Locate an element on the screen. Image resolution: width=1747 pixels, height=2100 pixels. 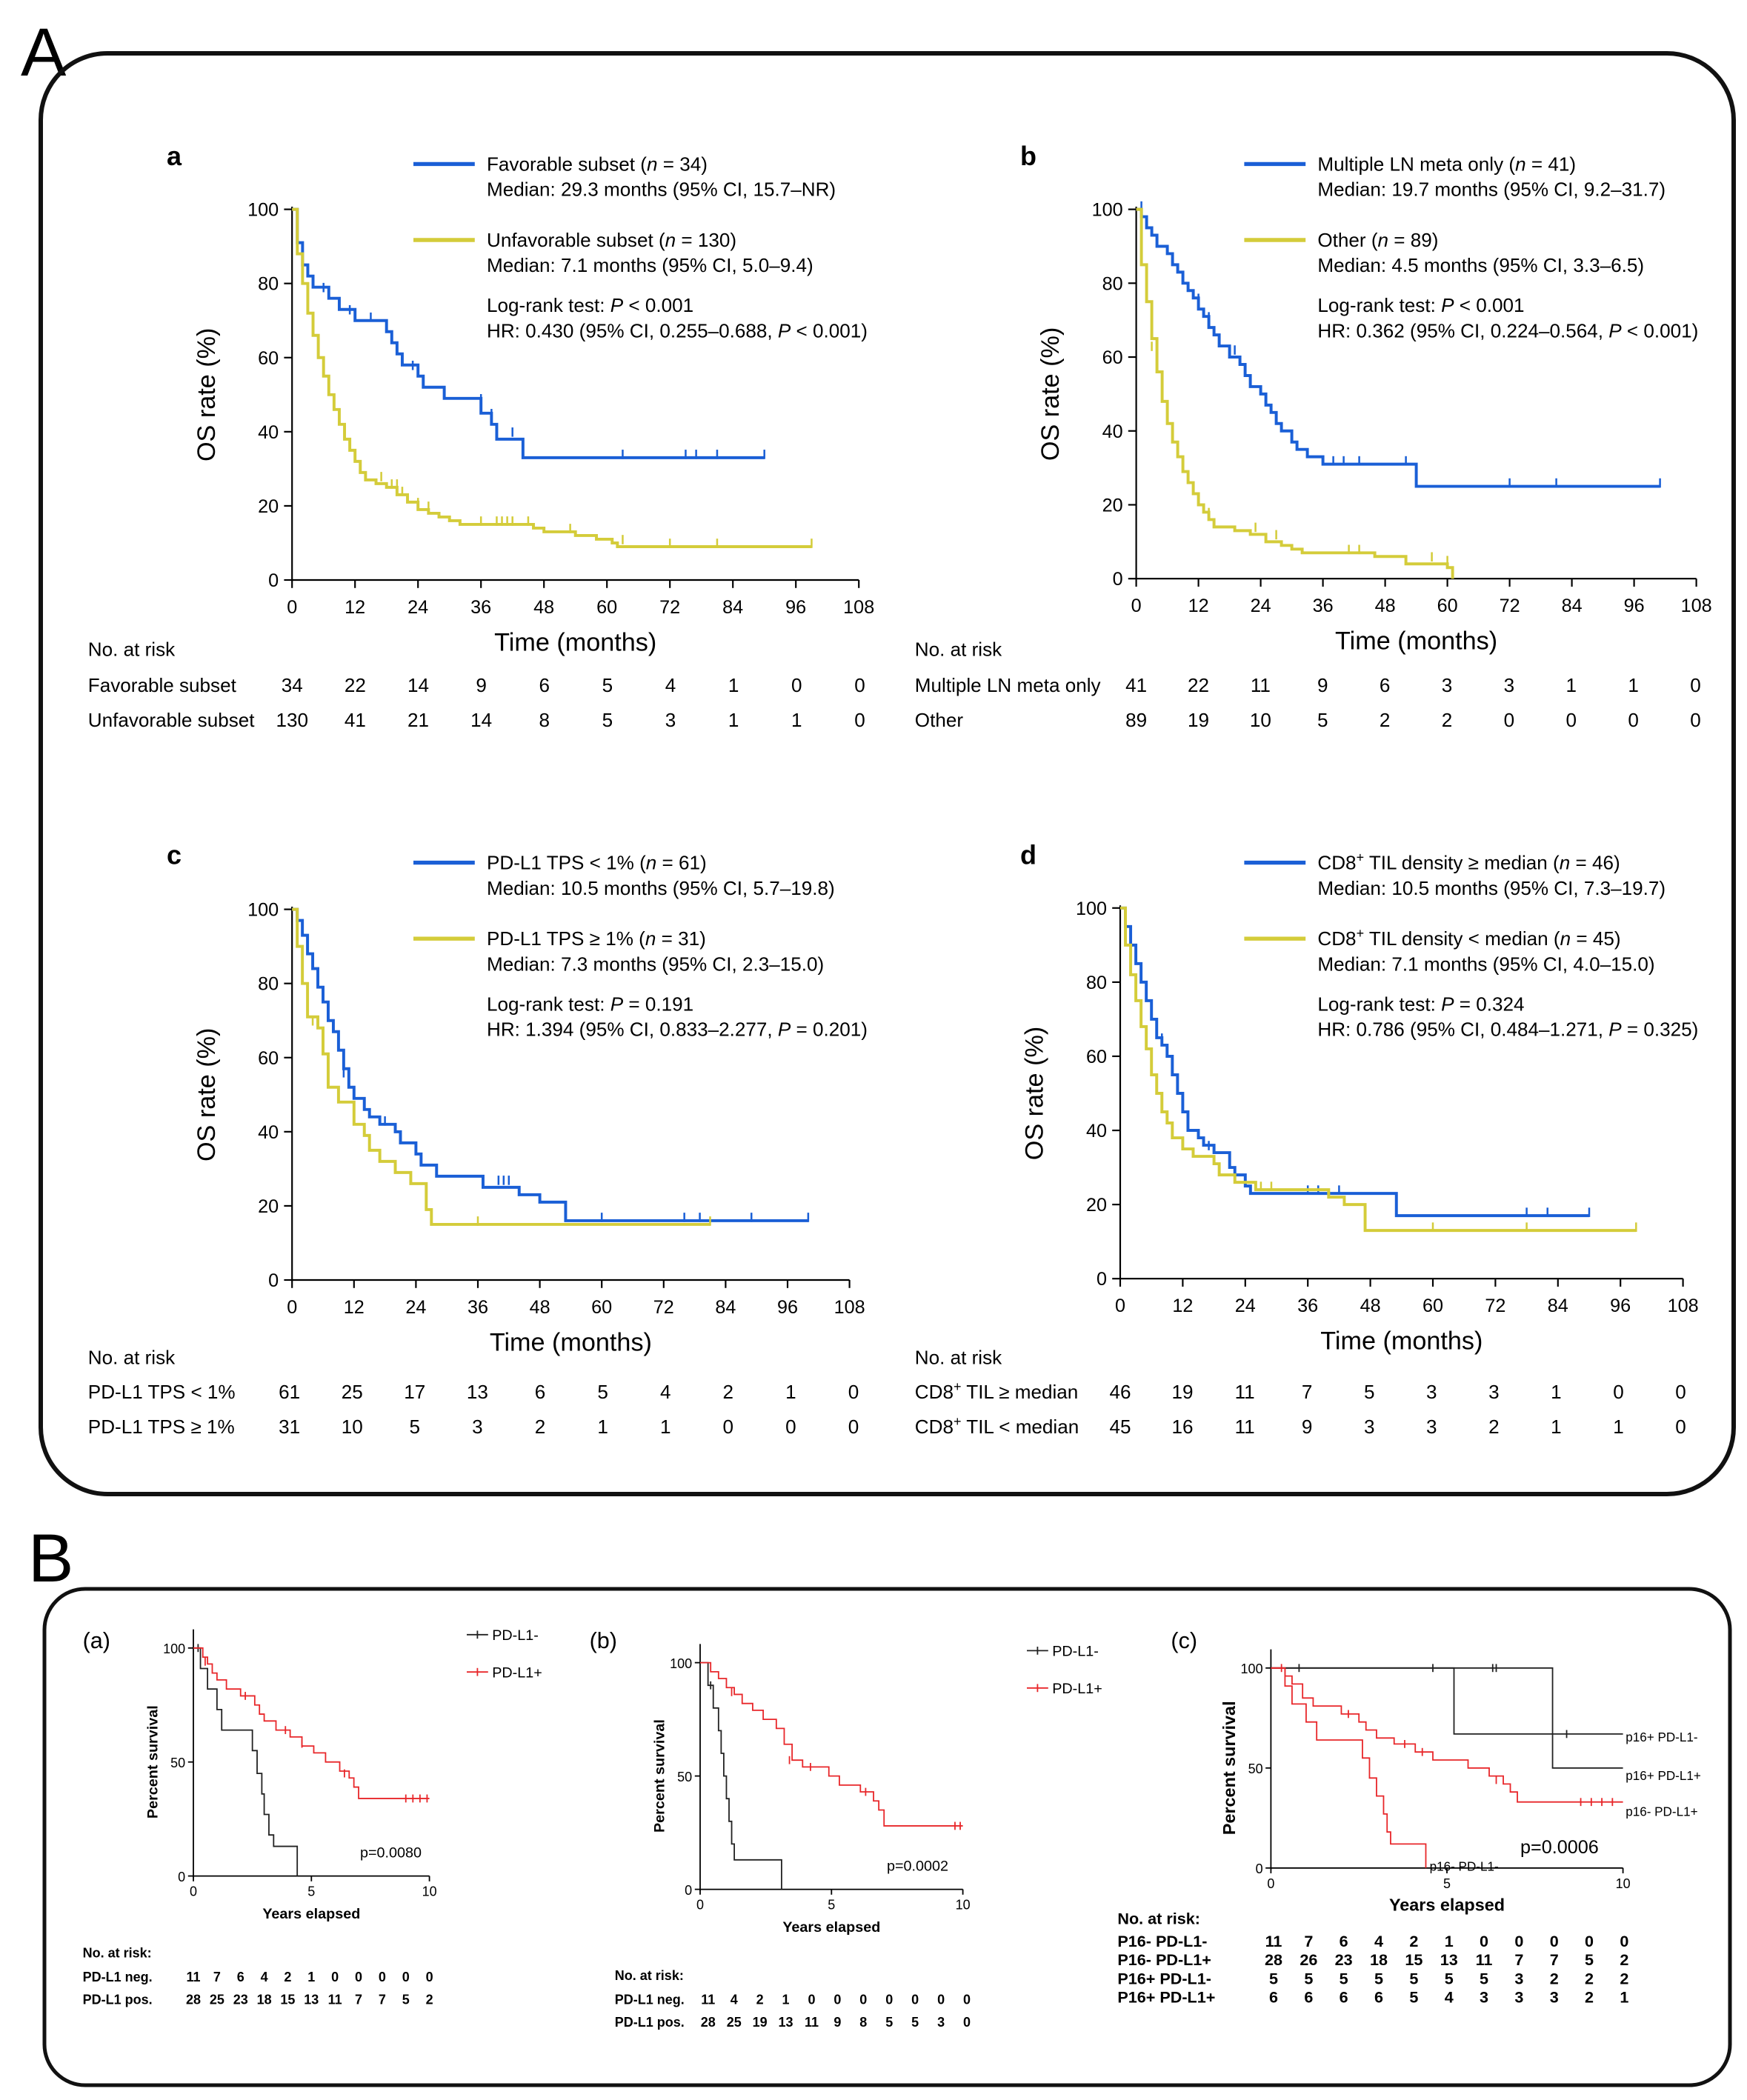
legend-text: = 46) is located at coordinates (1595, 863).